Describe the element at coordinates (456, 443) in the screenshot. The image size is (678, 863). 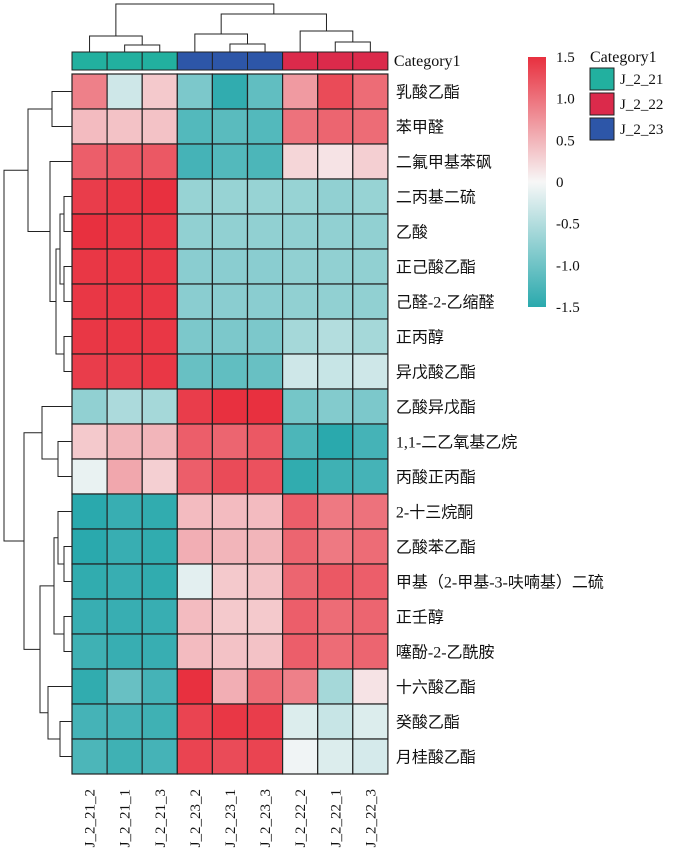
I see `row-label: 1,1-二乙氧基乙烷` at that location.